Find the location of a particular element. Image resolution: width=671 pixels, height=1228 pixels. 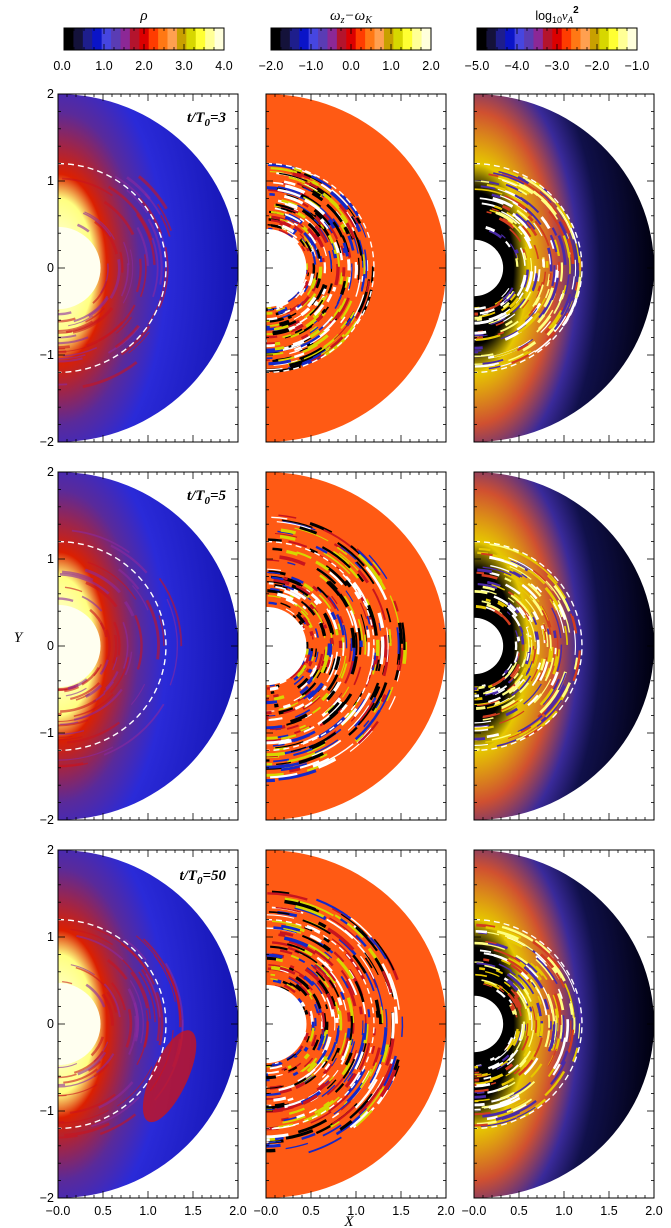

colorbar-vorticity-tick: 2.0 is located at coordinates (430, 66).